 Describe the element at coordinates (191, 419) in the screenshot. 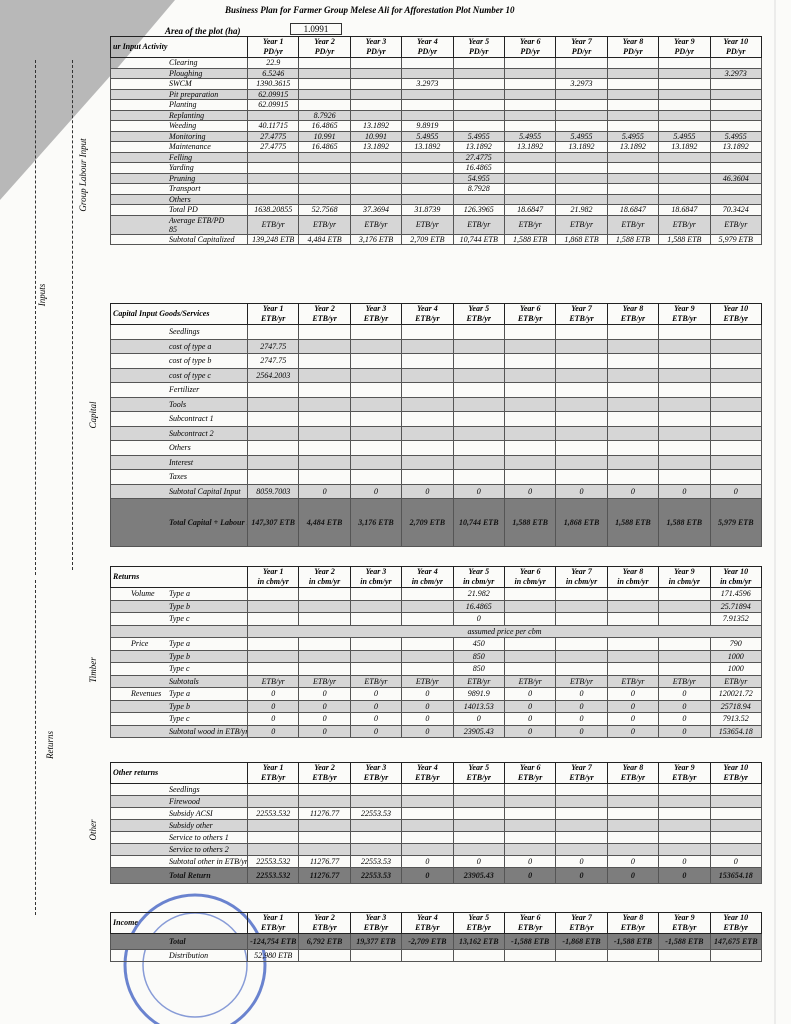

I see `label-text: Subcontract 1` at that location.